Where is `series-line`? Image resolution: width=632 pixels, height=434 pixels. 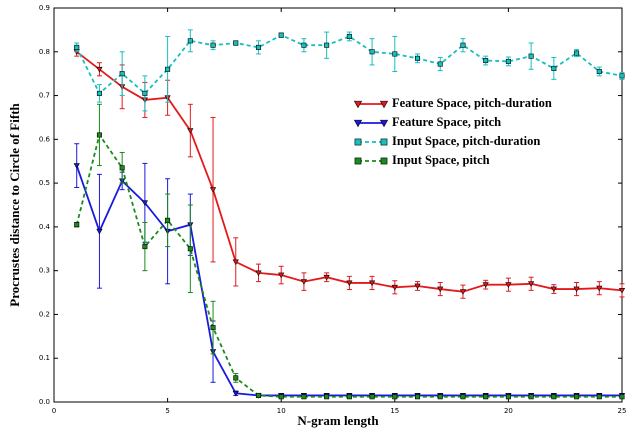
series-line is located at coordinates (349, 64).